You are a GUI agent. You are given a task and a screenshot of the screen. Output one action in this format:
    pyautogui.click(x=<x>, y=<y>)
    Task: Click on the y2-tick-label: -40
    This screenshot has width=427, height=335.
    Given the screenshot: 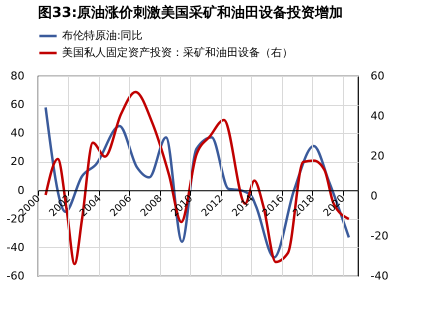 What is the action you would take?
    pyautogui.click(x=379, y=276)
    